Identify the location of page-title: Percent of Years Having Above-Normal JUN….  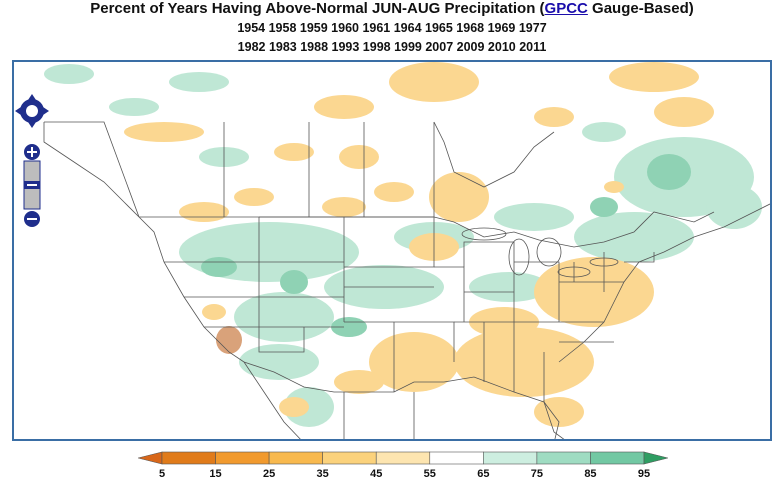
(392, 9).